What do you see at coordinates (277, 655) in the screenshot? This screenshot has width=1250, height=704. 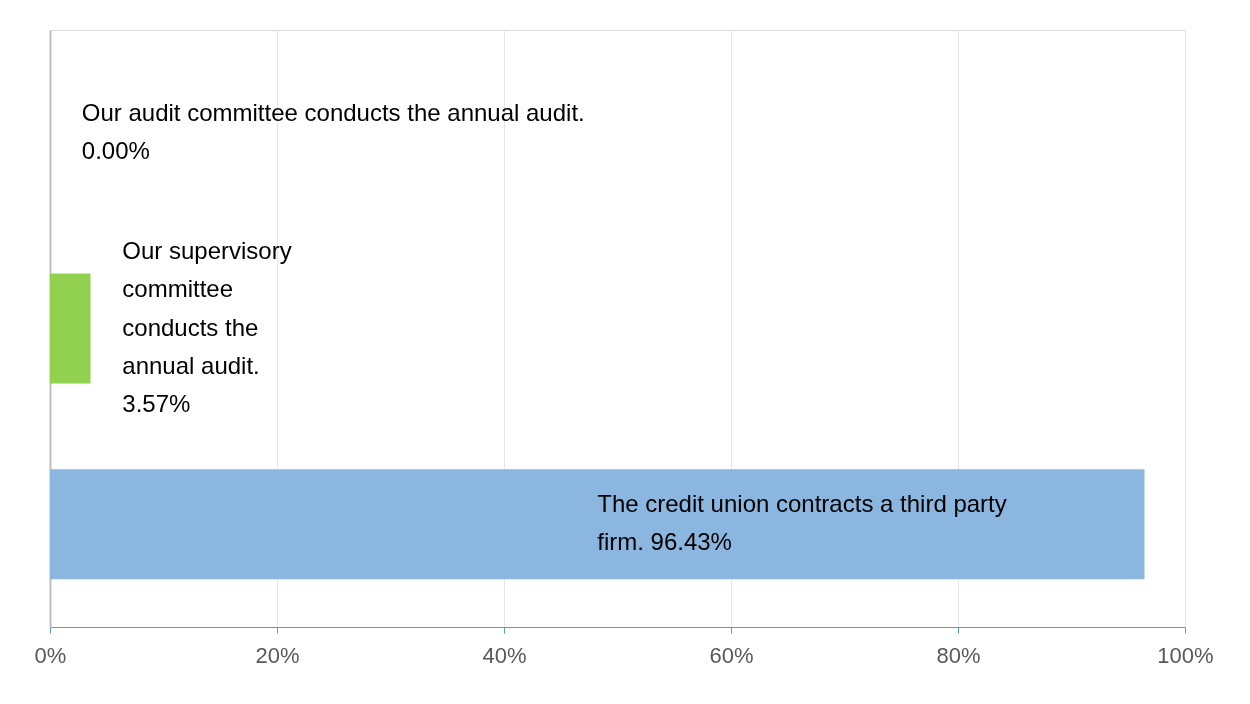 I see `x-tick-label: 20%` at bounding box center [277, 655].